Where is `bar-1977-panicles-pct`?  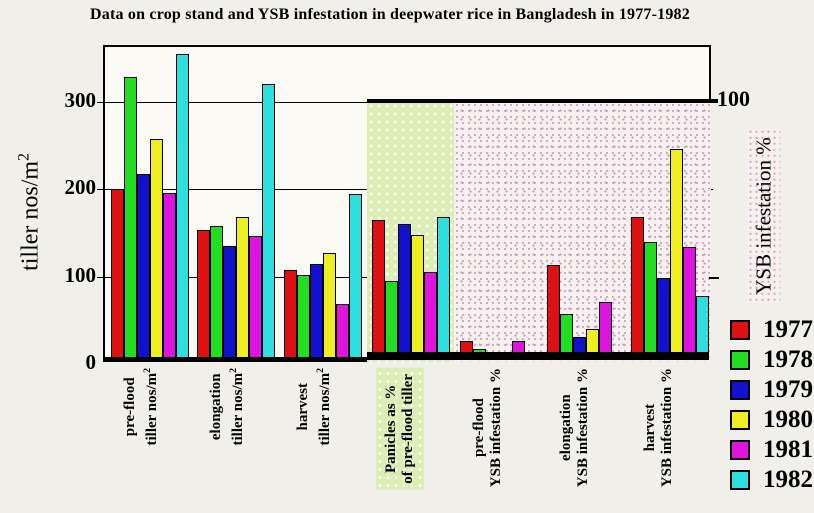
bar-1977-panicles-pct is located at coordinates (378, 290).